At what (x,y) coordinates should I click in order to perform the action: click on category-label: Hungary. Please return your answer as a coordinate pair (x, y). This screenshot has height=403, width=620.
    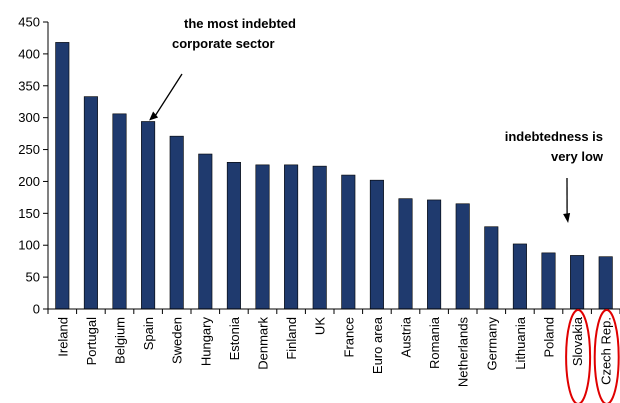
    Looking at the image, I should click on (205, 342).